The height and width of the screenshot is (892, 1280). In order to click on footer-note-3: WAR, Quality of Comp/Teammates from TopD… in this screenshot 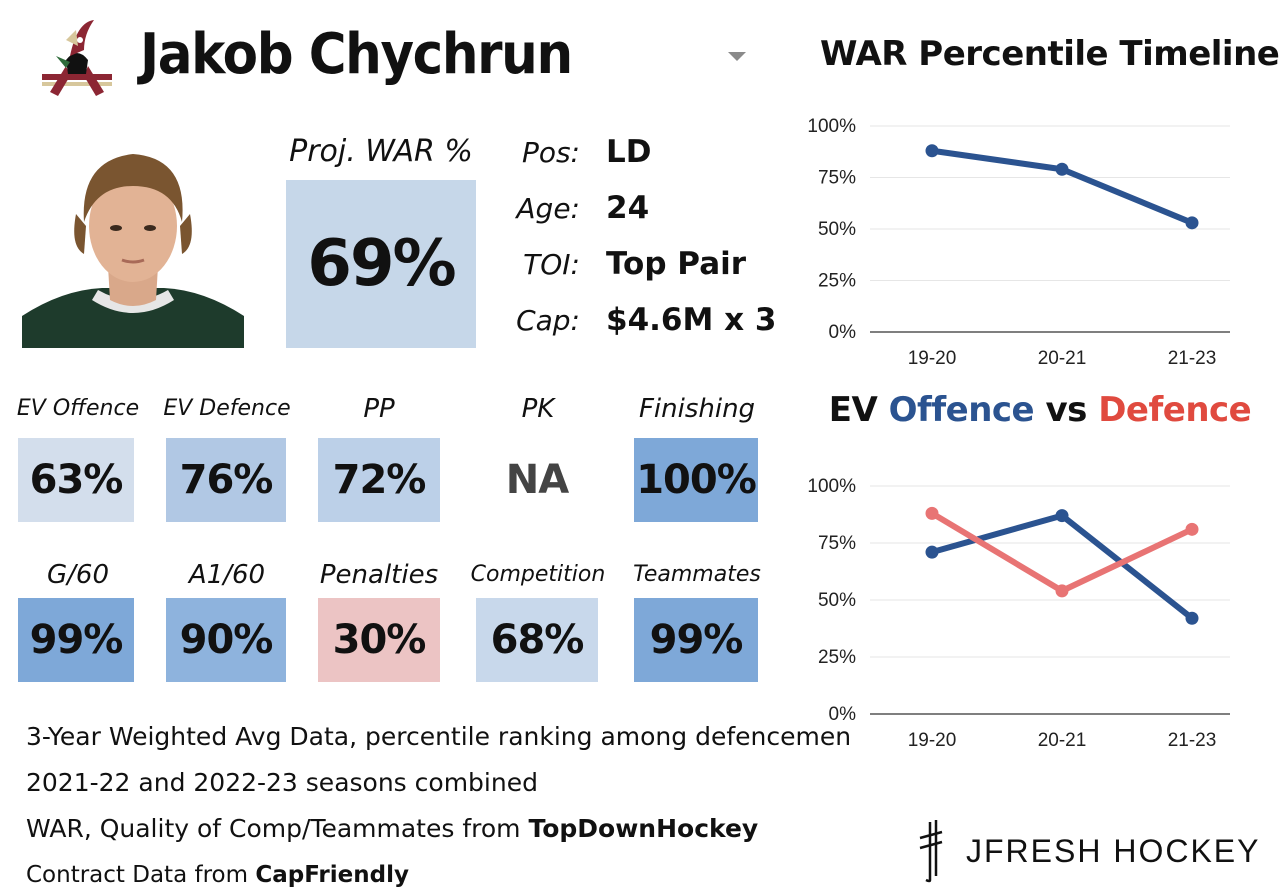, I will do `click(392, 828)`.